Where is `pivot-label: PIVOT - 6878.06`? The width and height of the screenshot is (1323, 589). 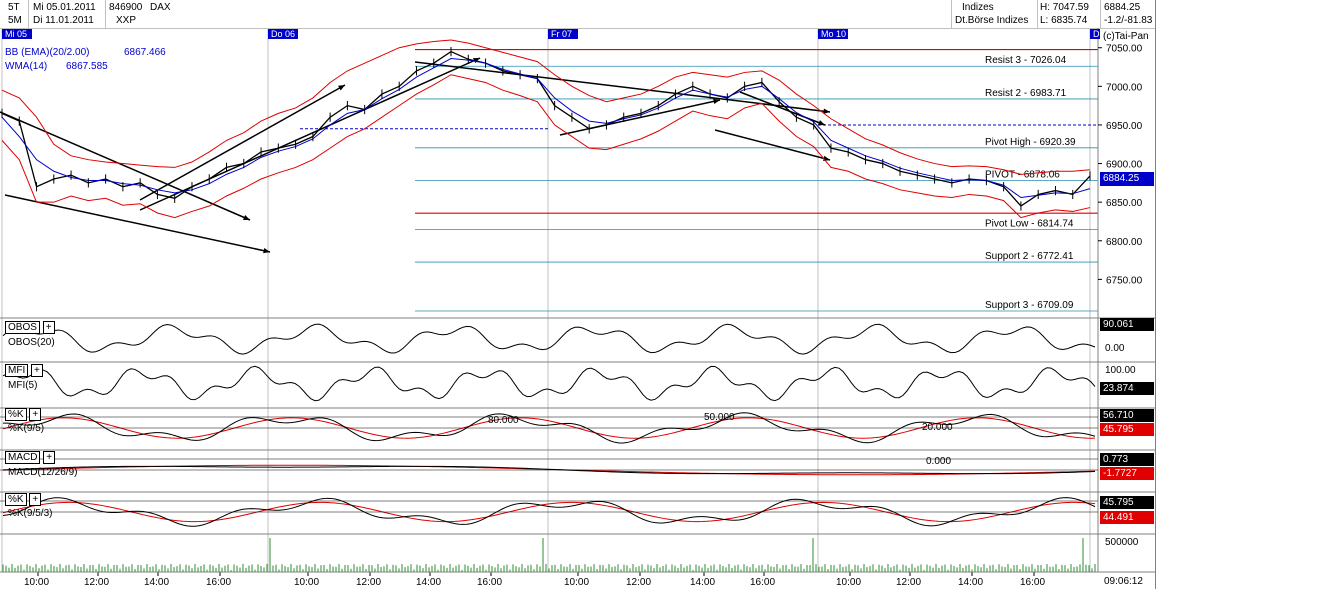
pivot-label: PIVOT - 6878.06 is located at coordinates (1022, 174).